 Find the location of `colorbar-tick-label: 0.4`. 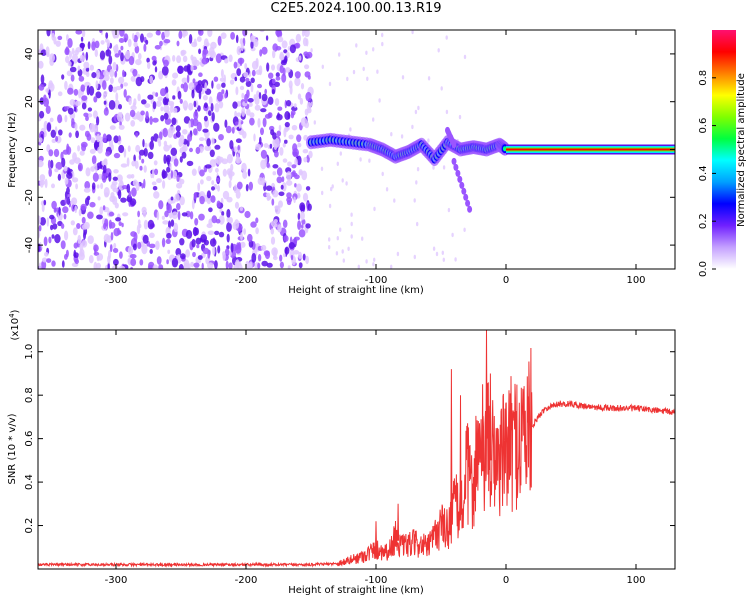

colorbar-tick-label: 0.4 is located at coordinates (703, 173).